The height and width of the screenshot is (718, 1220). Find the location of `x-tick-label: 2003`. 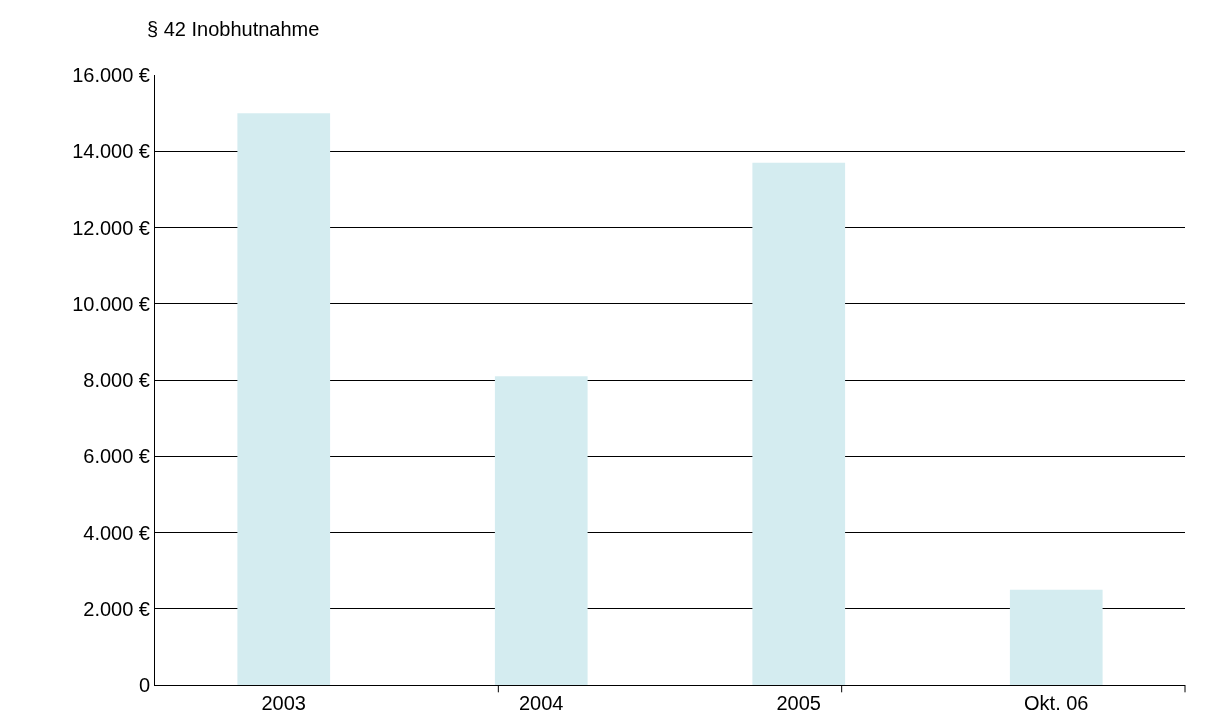

x-tick-label: 2003 is located at coordinates (283, 703).